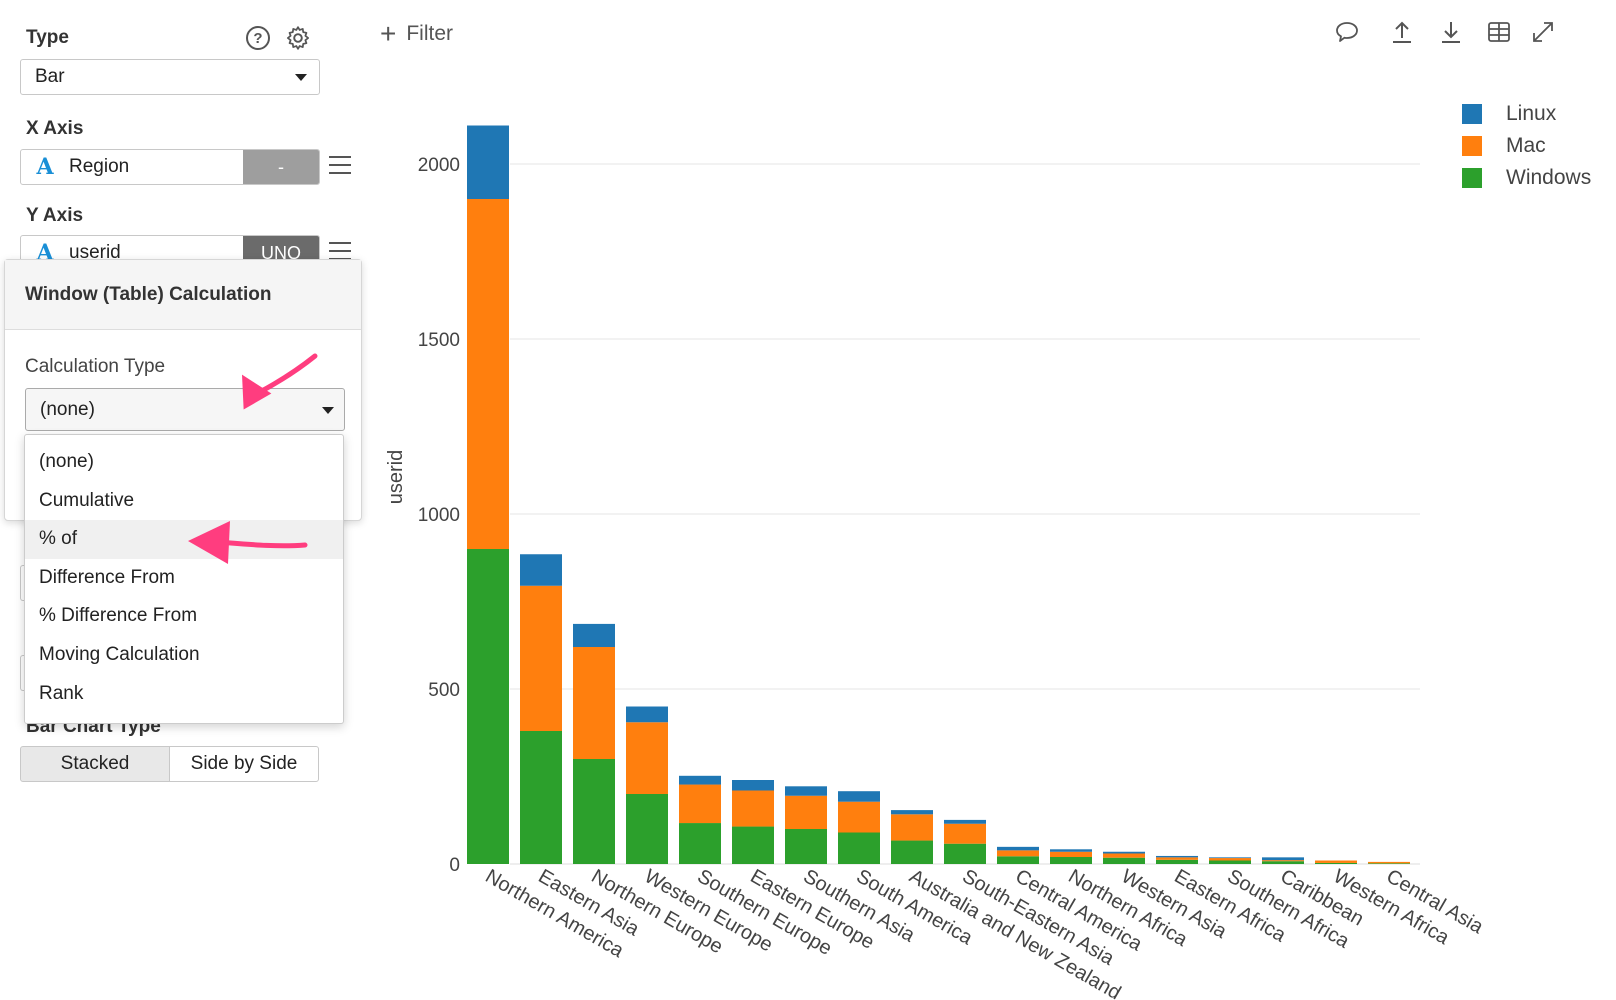  What do you see at coordinates (55, 128) in the screenshot?
I see `x-axis-title: X Axis` at bounding box center [55, 128].